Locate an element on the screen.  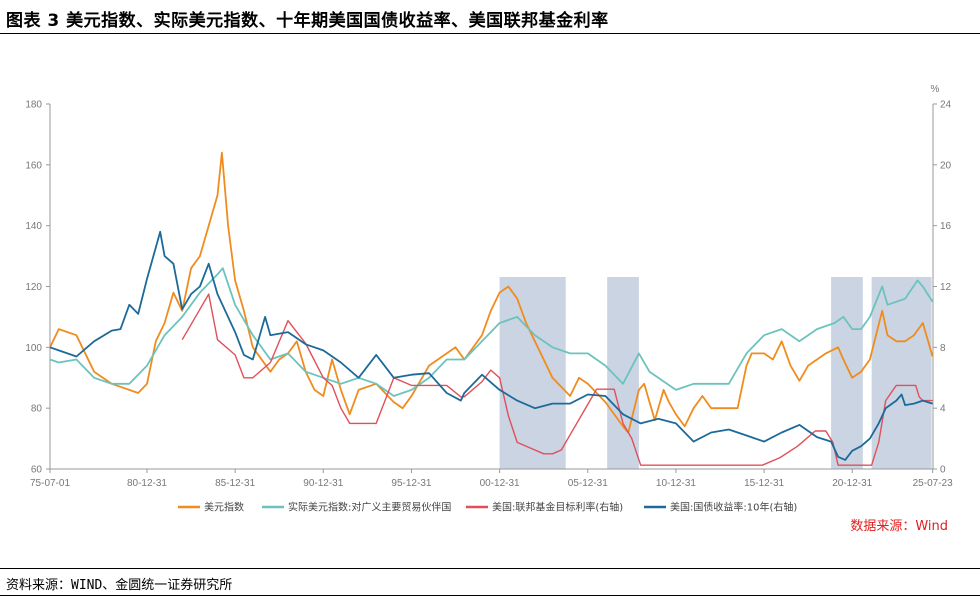
bottom-divider is located at coordinates (490, 568).